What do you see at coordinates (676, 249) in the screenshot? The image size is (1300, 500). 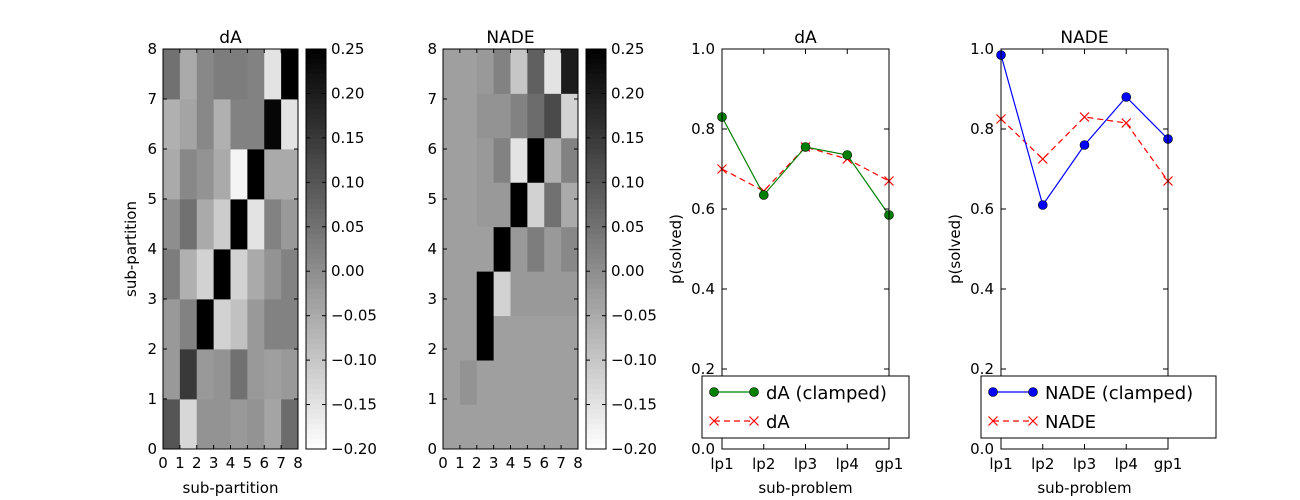 I see `y-axis-label: p(solved)` at bounding box center [676, 249].